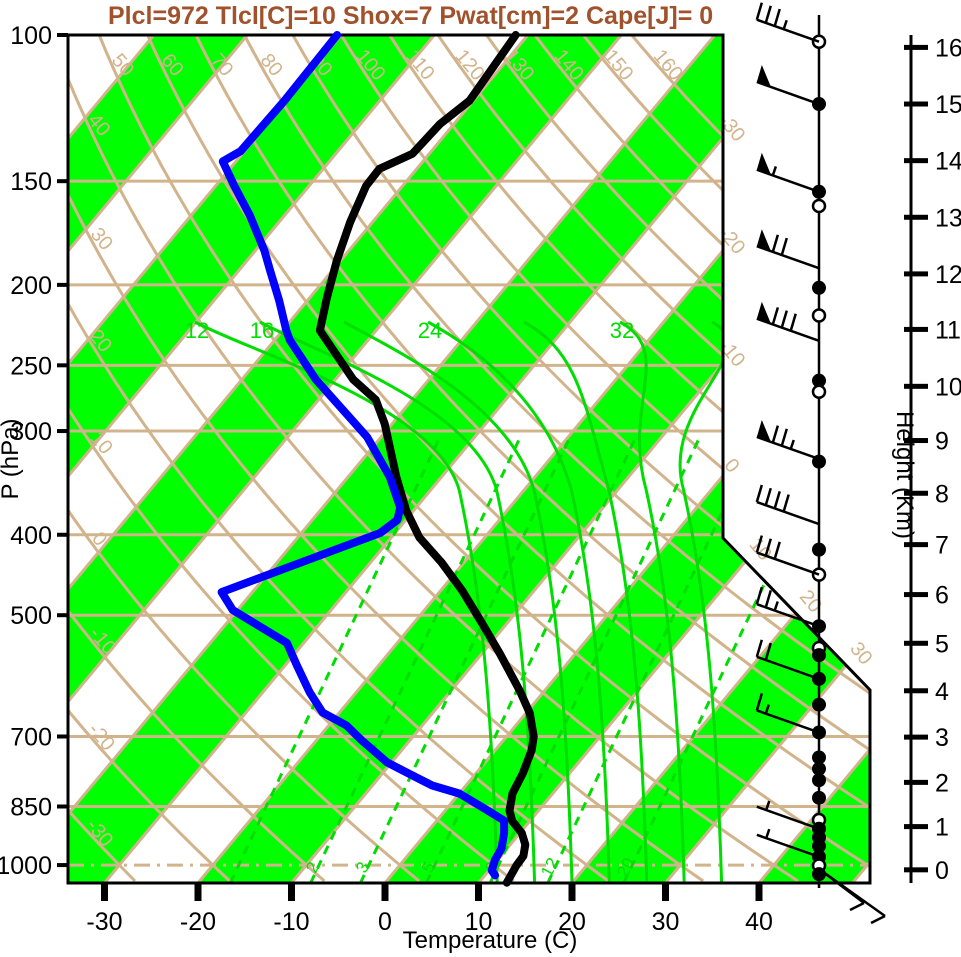 The height and width of the screenshot is (957, 961). What do you see at coordinates (948, 330) in the screenshot?
I see `height-tick-label: 11` at bounding box center [948, 330].